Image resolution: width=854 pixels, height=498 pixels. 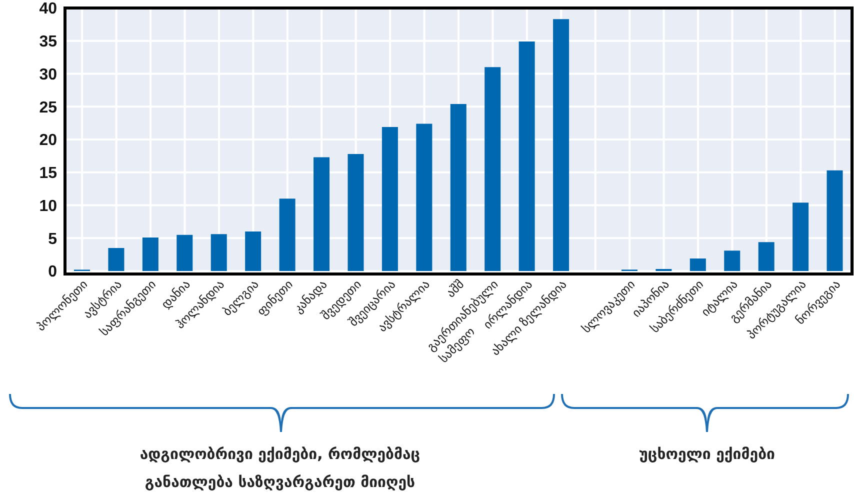 I want to click on y-tick-label: 20, so click(x=48, y=141).